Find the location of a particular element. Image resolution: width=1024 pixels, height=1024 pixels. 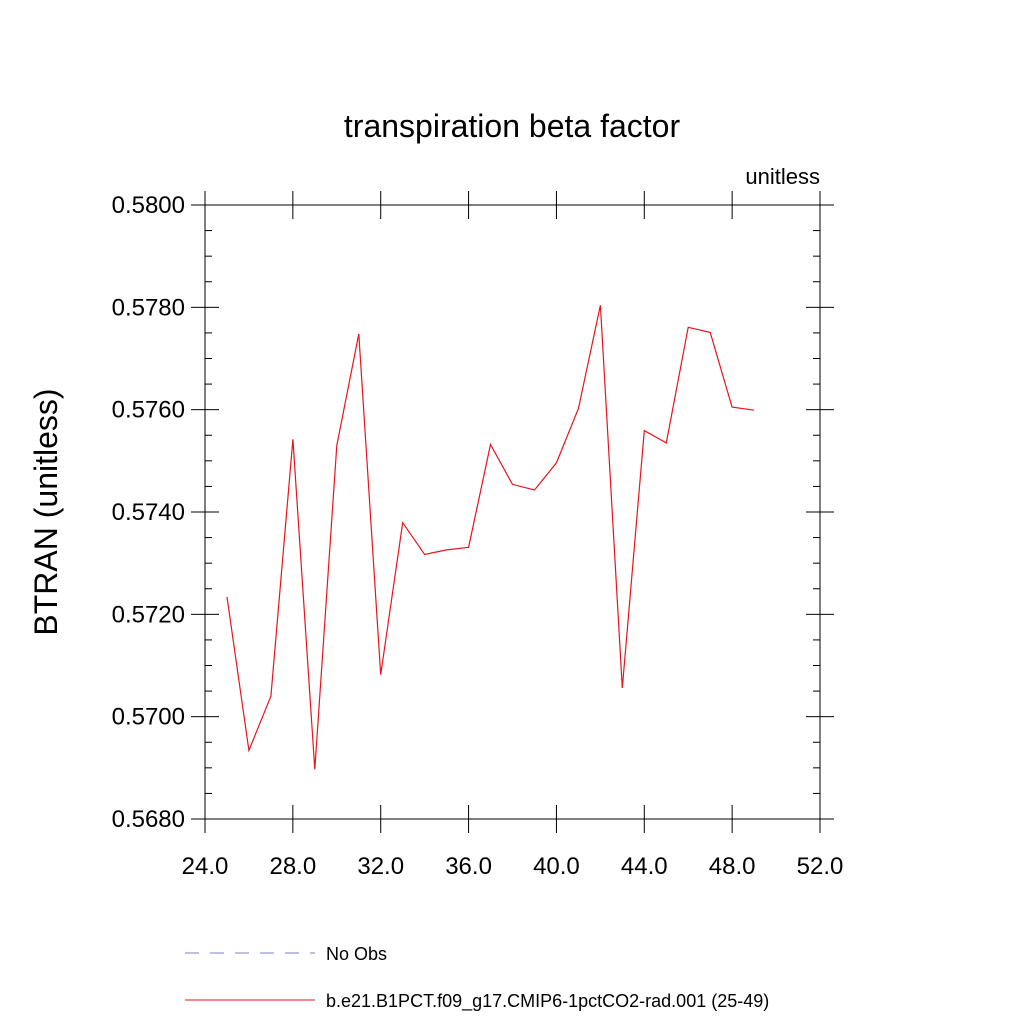

x-tick-label: 52.0 is located at coordinates (820, 866).